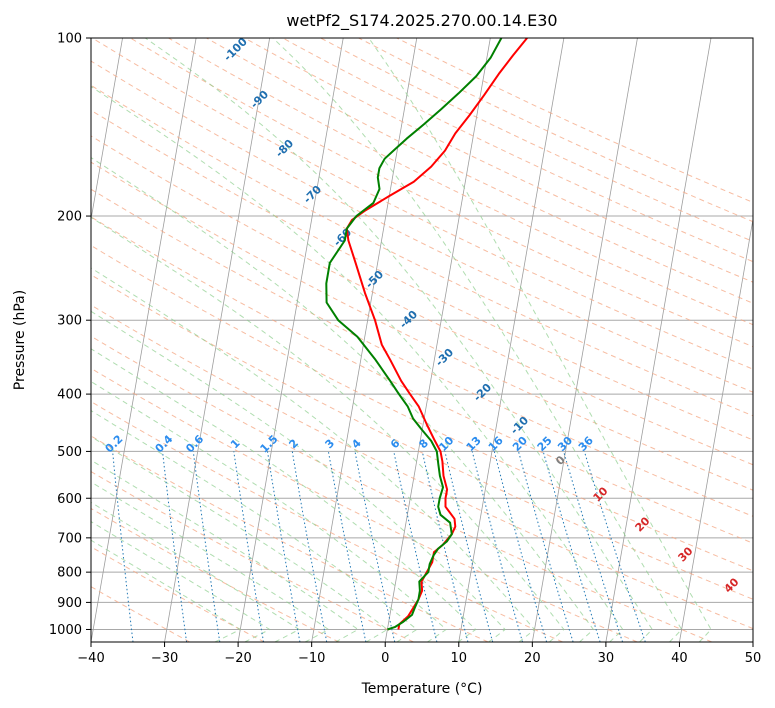  What do you see at coordinates (419, 654) in the screenshot?
I see `x-ticks: −40 −30 −20 −10 0 10 20 30 40 50` at bounding box center [419, 654].